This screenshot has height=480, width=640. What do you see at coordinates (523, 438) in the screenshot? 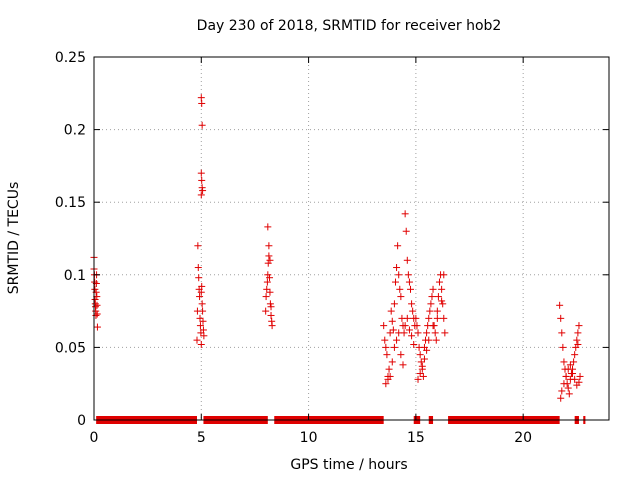
I see `x-tick-label: 20` at bounding box center [523, 438].